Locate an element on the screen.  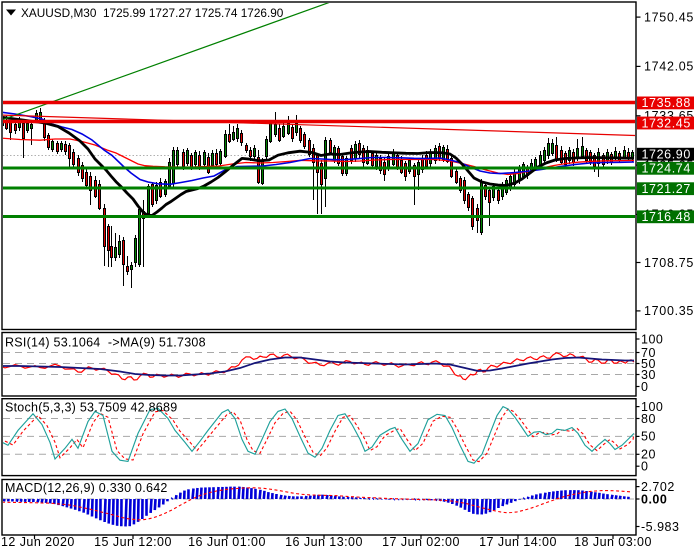
svg-text: 17 Jun 02:00 is located at coordinates (421, 542).